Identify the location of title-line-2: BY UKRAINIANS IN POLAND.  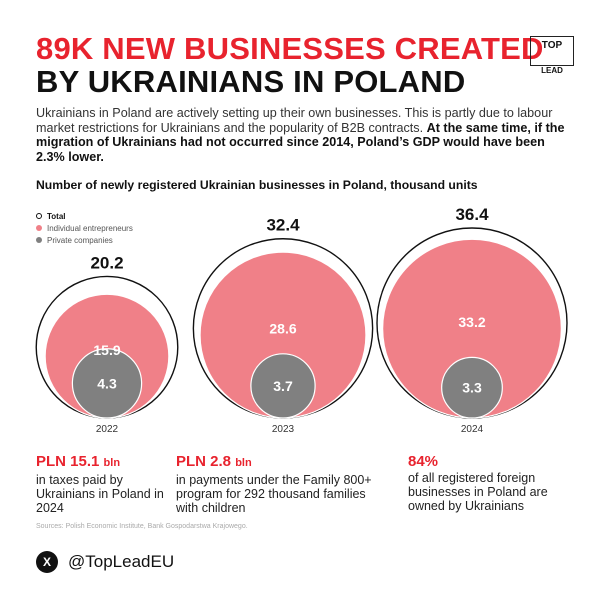
(251, 81).